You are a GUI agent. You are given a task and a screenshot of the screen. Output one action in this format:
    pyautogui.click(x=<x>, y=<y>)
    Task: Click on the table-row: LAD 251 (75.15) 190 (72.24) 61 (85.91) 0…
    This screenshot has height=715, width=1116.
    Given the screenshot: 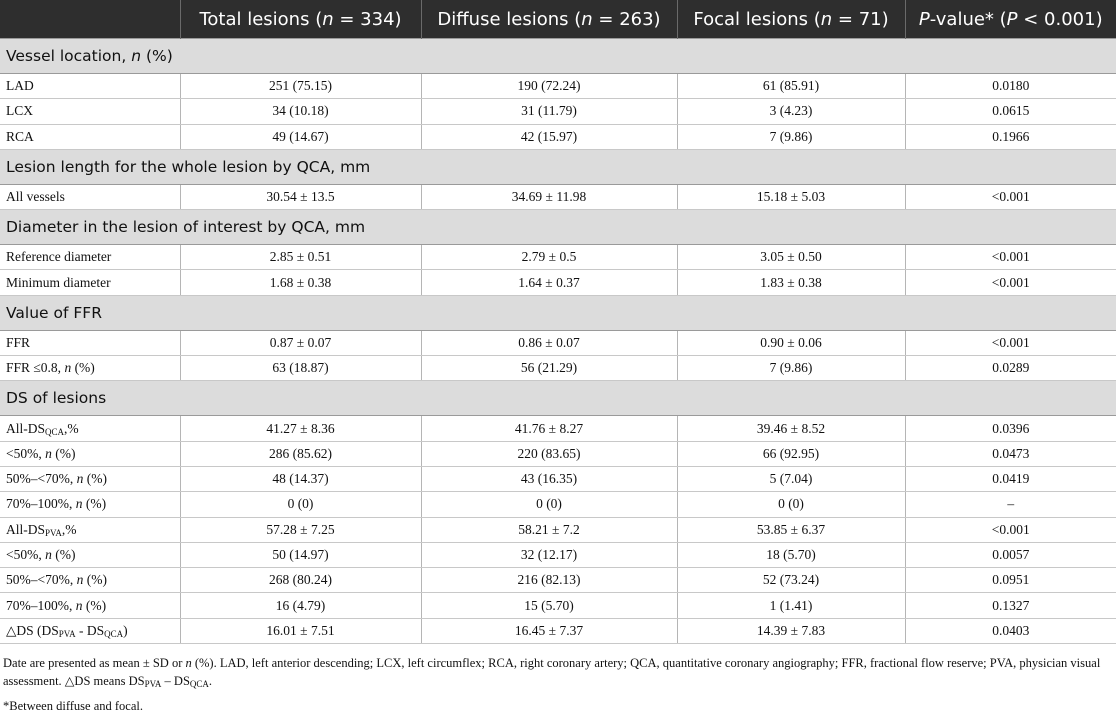 What is the action you would take?
    pyautogui.click(x=558, y=86)
    